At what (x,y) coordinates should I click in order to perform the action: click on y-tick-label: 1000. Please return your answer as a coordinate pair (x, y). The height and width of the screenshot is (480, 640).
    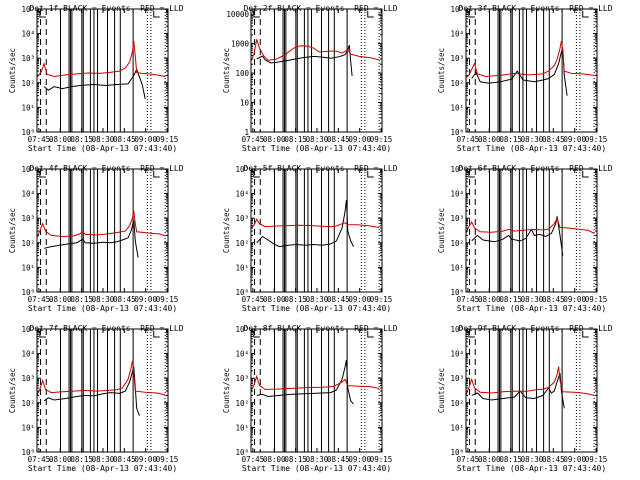
    Looking at the image, I should click on (240, 44).